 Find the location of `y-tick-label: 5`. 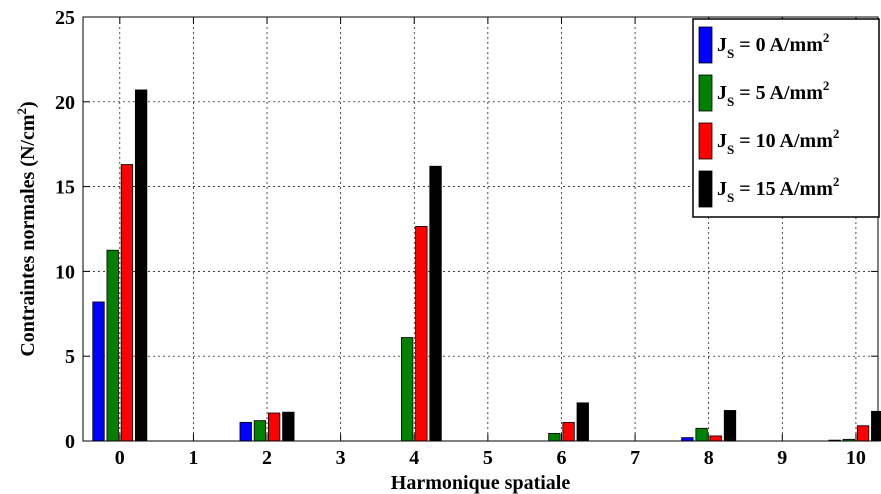

y-tick-label: 5 is located at coordinates (70, 357).